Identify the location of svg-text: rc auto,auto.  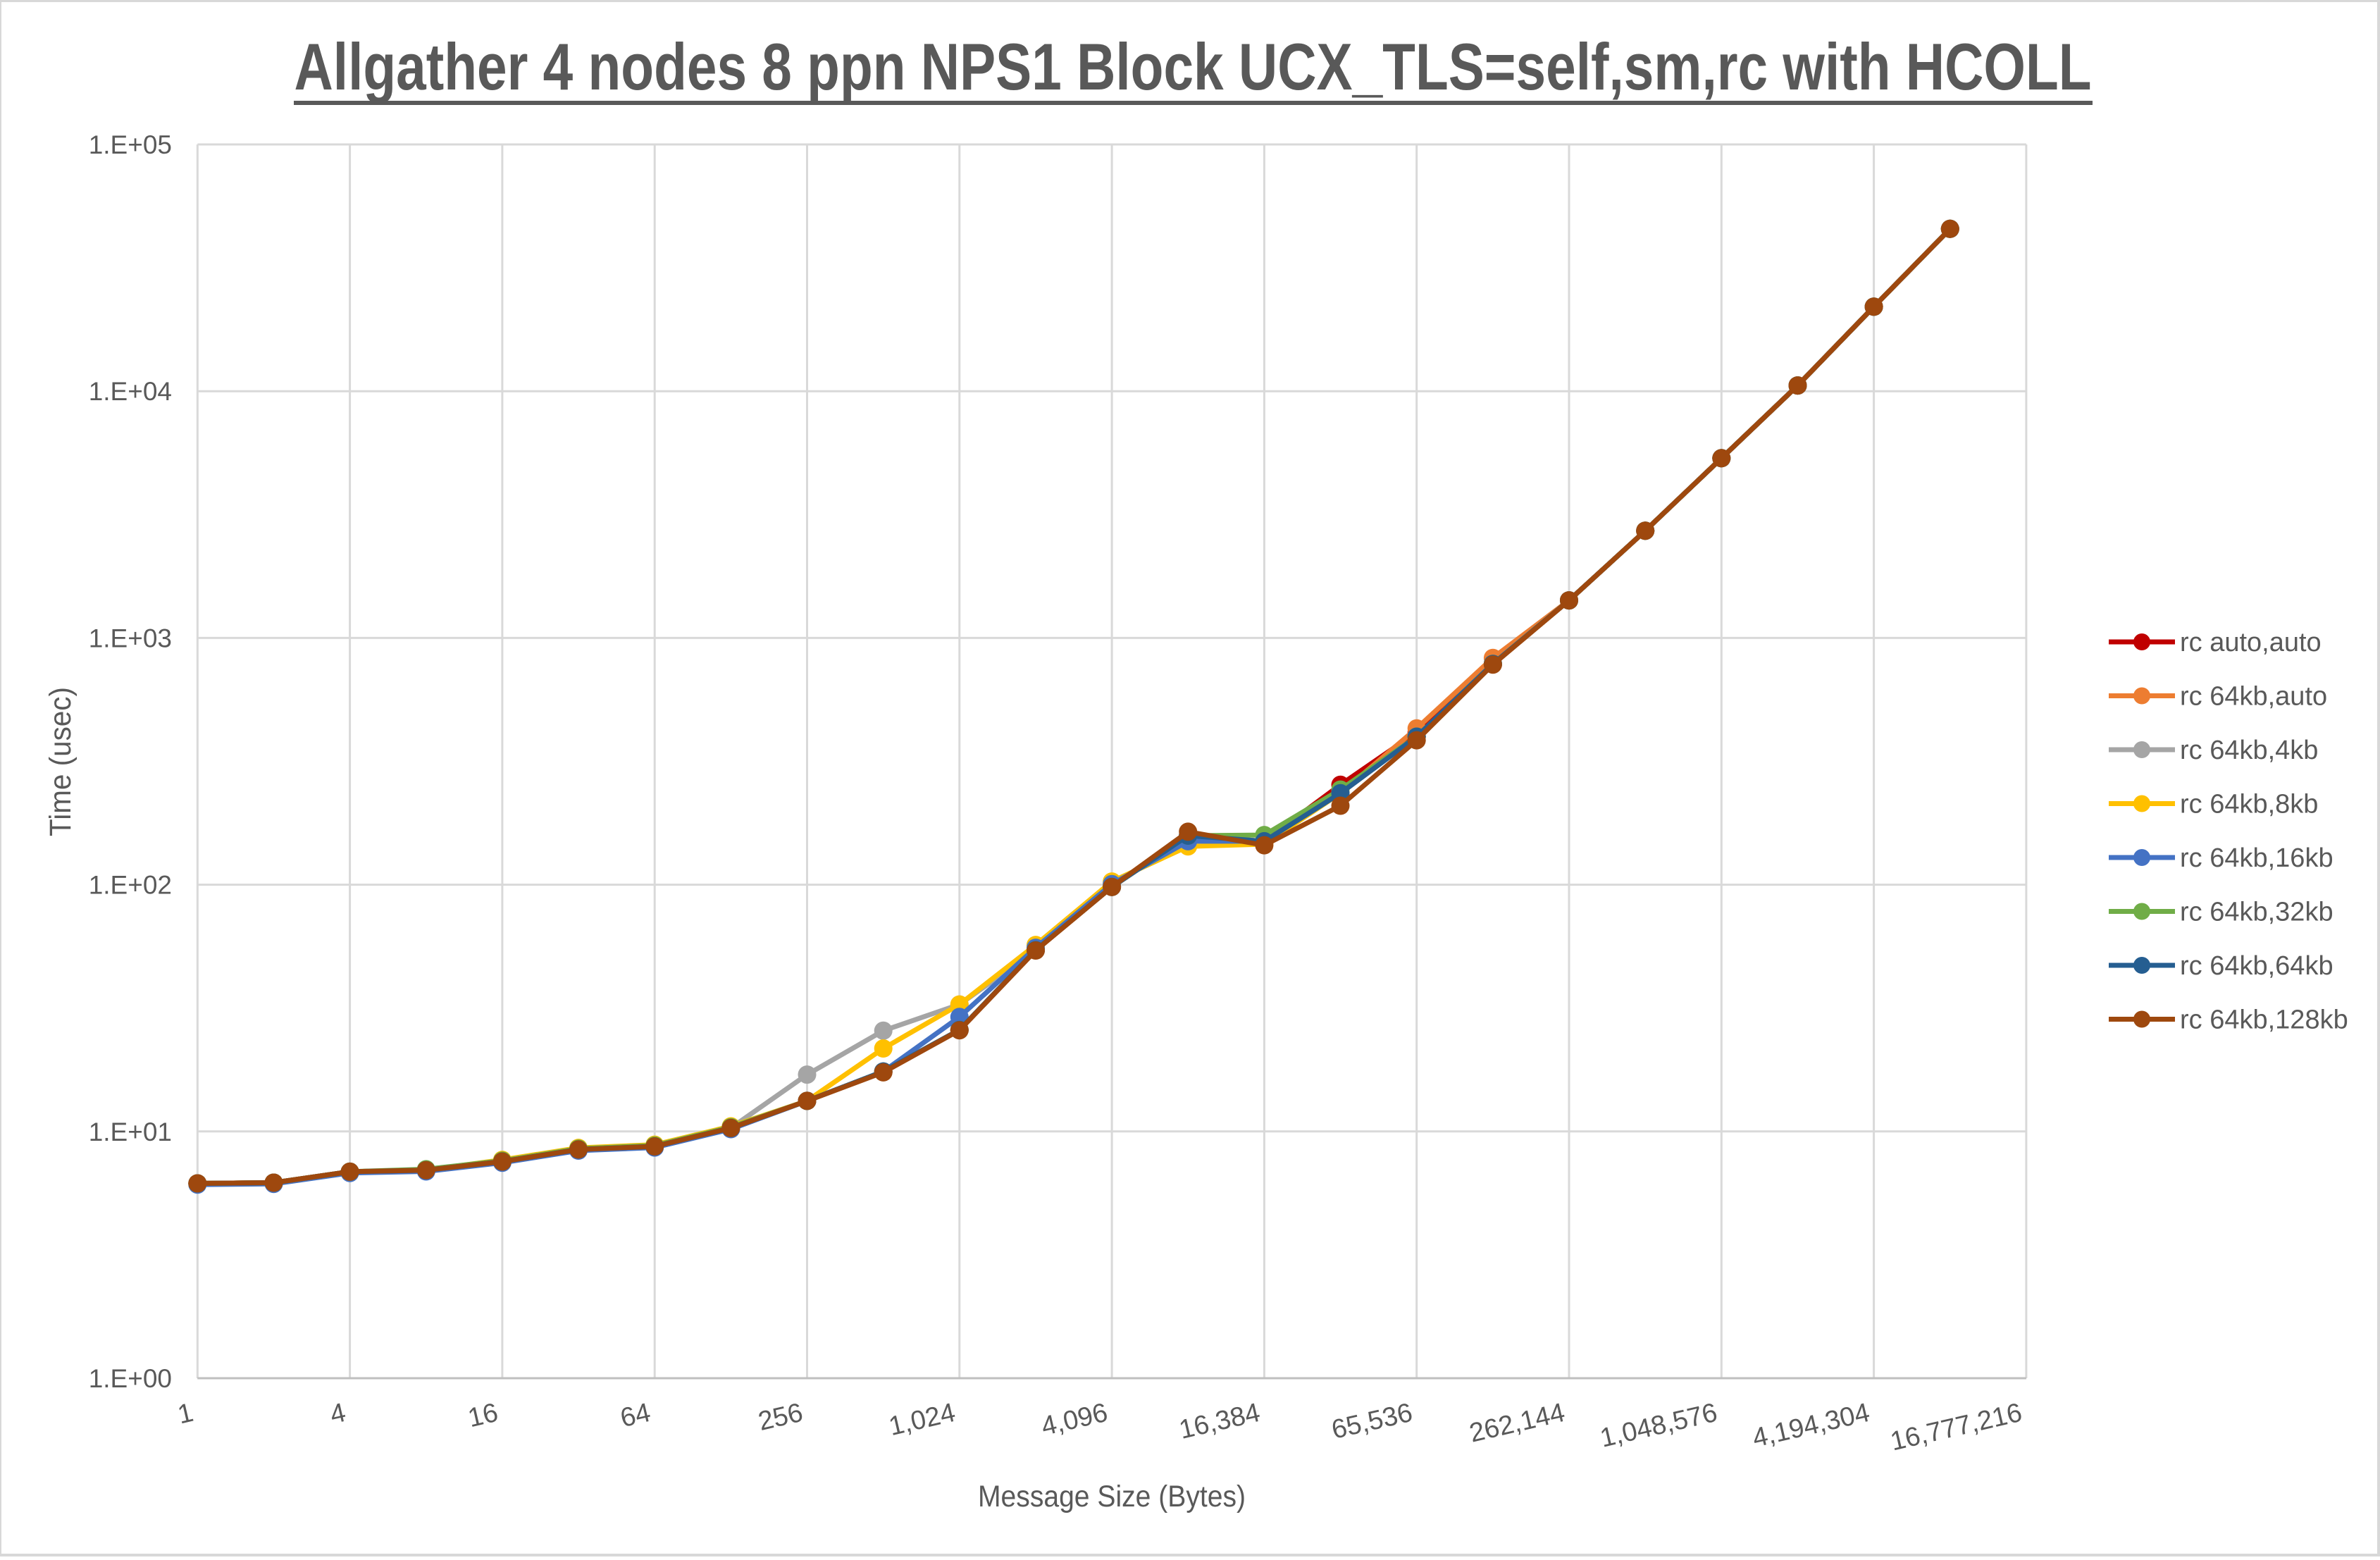
(2251, 642).